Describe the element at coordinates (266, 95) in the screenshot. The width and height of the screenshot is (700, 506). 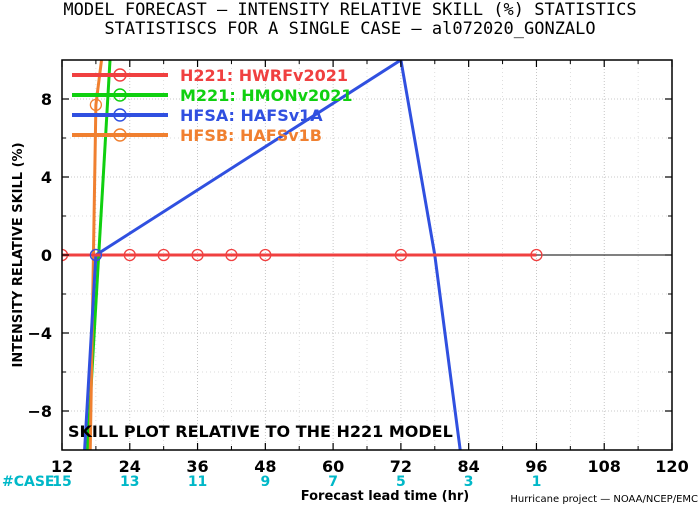
I see `legend-label: M221: HMONv2021` at that location.